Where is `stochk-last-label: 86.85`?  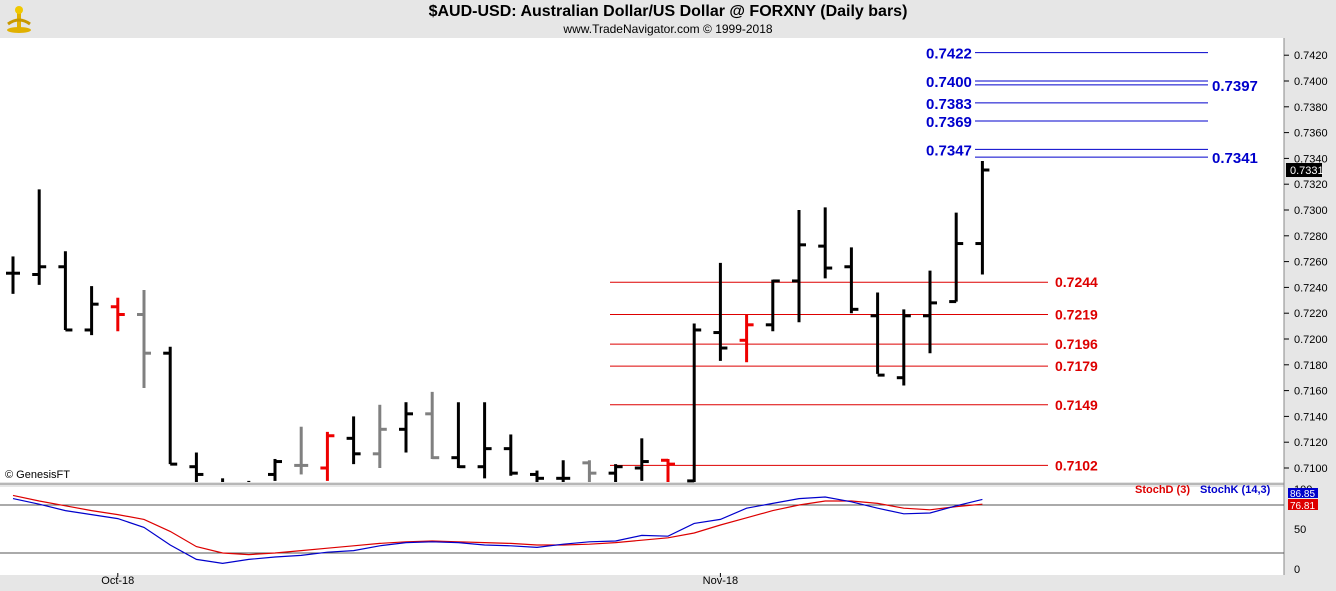
stochk-last-label: 86.85 is located at coordinates (1302, 494).